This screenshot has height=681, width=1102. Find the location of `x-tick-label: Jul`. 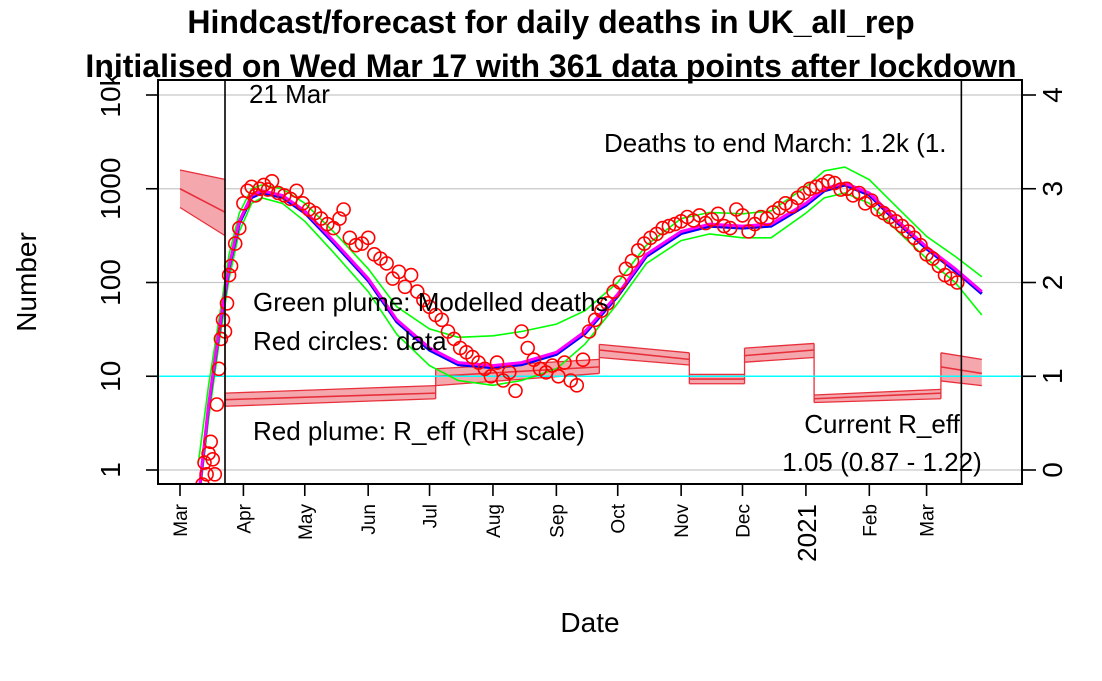

x-tick-label: Jul is located at coordinates (431, 516).